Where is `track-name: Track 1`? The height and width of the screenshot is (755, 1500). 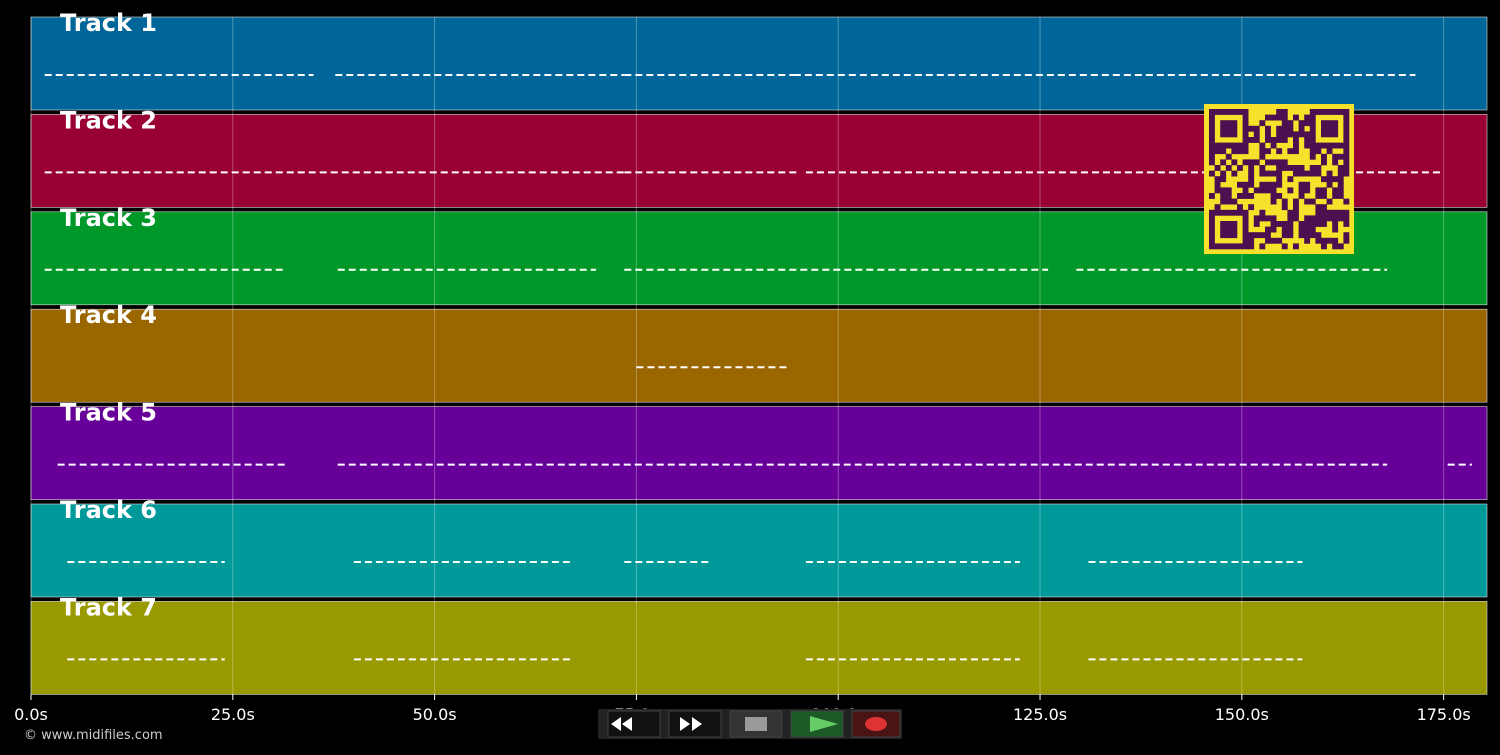
track-name: Track 1 is located at coordinates (108, 23).